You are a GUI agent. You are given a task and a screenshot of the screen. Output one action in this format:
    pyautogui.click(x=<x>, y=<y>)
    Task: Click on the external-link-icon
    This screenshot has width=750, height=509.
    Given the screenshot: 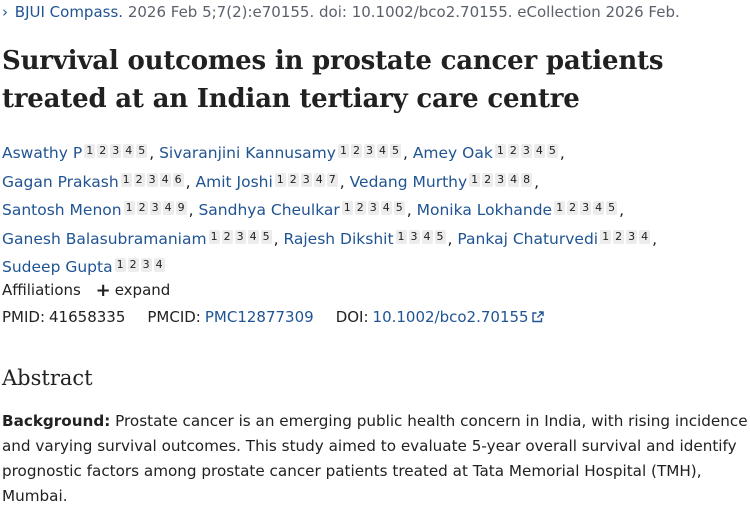 What is the action you would take?
    pyautogui.click(x=537, y=317)
    